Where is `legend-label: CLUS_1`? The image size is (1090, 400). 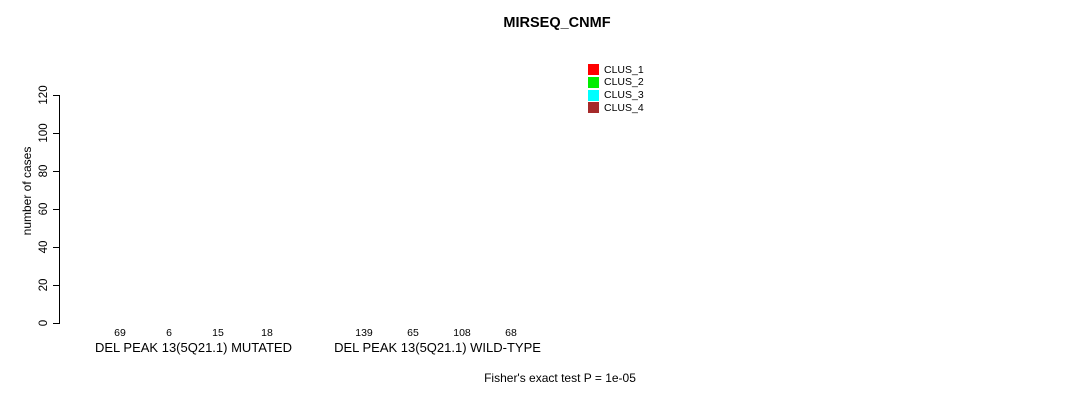 legend-label: CLUS_1 is located at coordinates (624, 69).